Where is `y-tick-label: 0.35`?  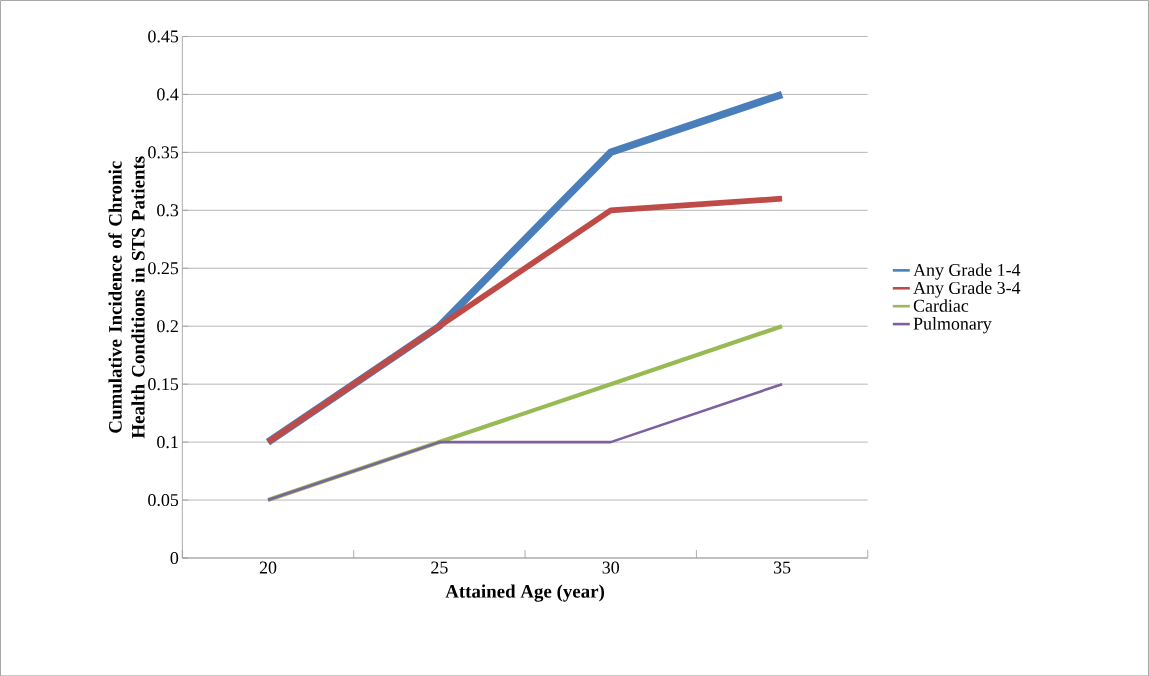
y-tick-label: 0.35 is located at coordinates (163, 152).